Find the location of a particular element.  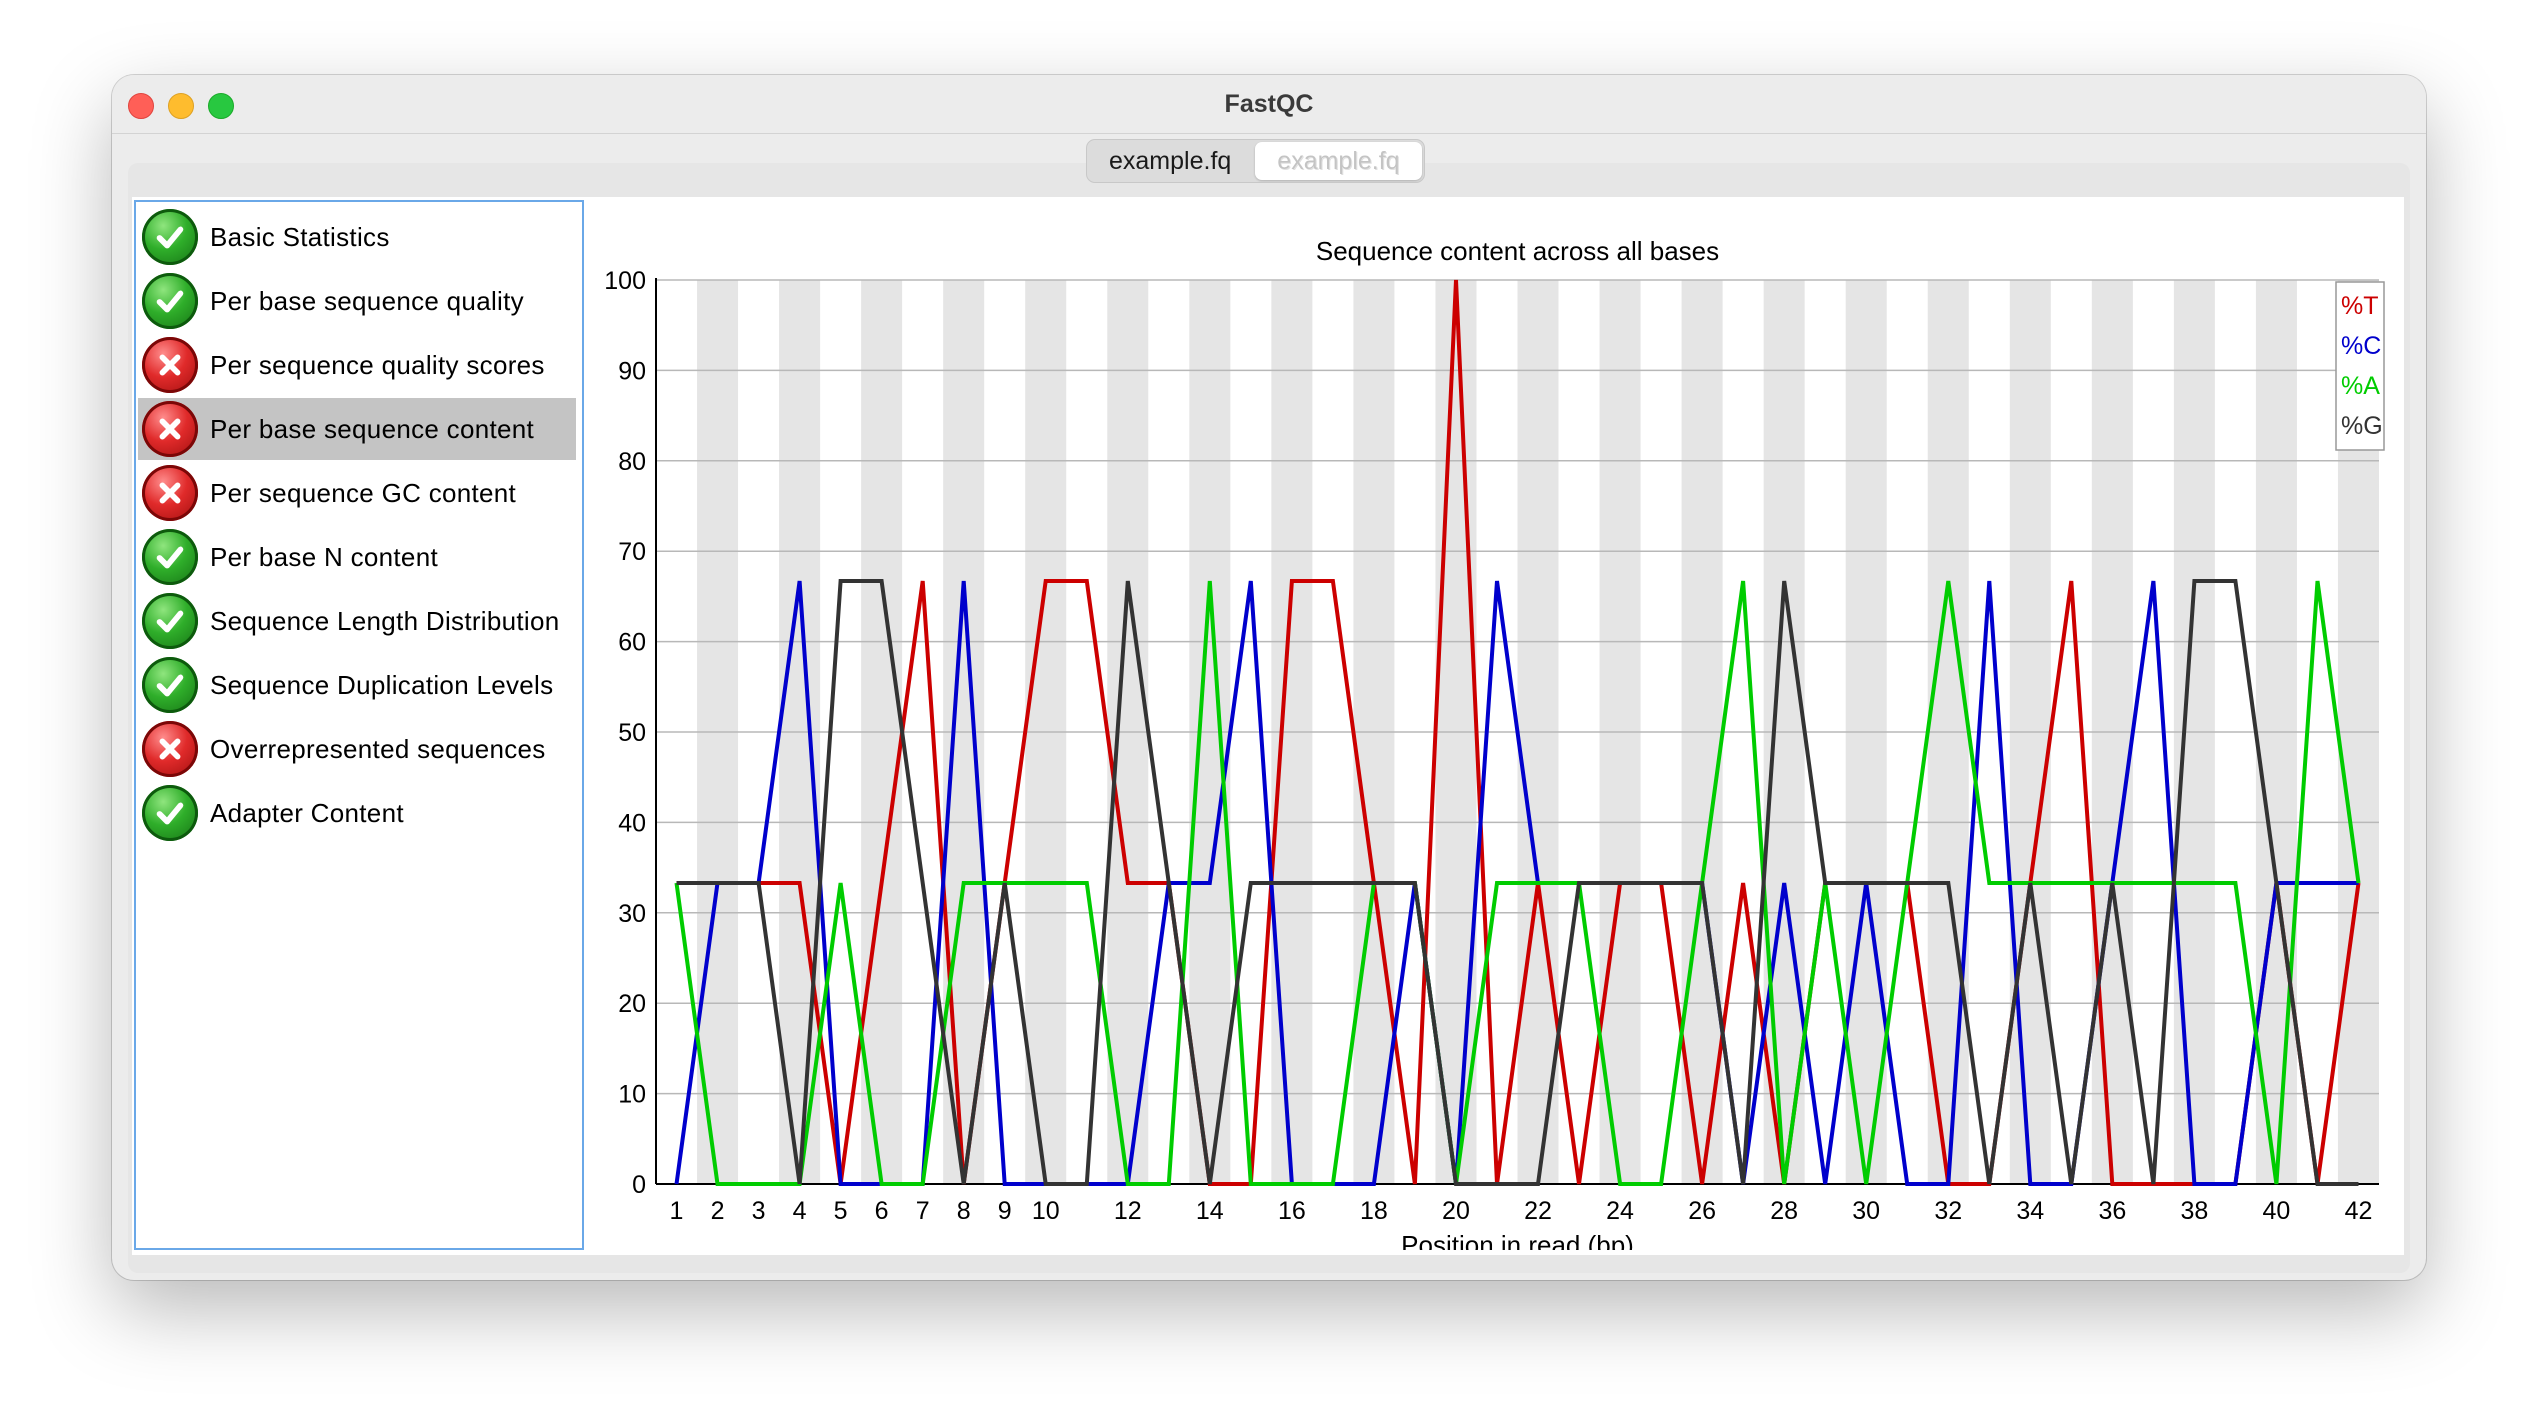

module-per-base-sequence-content: Per base sequence content is located at coordinates (357, 429).